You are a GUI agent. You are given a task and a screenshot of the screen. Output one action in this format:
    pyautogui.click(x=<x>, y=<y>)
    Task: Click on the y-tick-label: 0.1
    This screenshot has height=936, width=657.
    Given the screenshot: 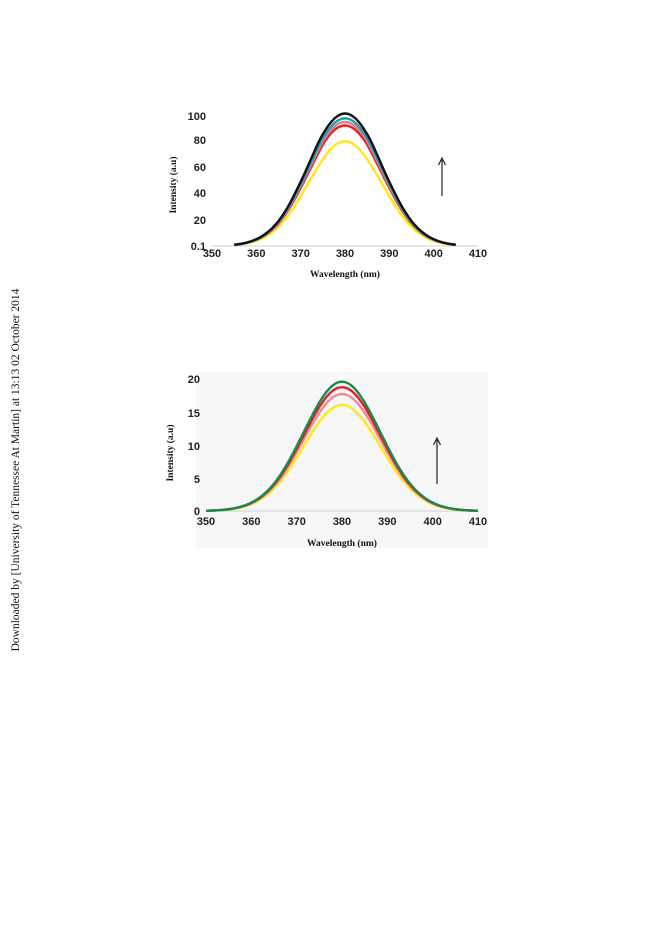 What is the action you would take?
    pyautogui.click(x=198, y=247)
    